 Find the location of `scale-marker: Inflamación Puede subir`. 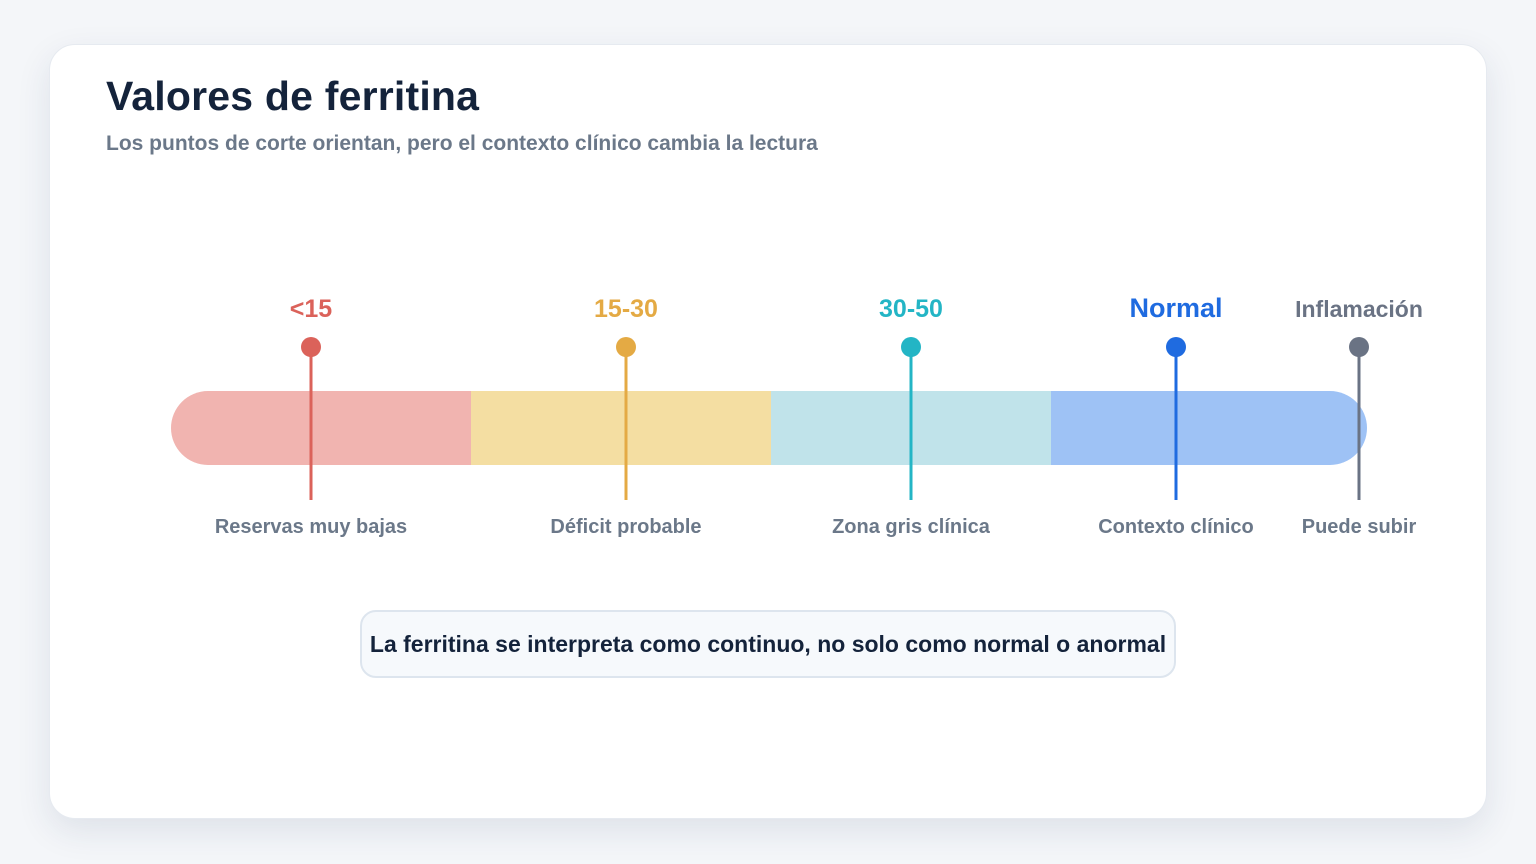

scale-marker: Inflamación Puede subir is located at coordinates (1359, 417).